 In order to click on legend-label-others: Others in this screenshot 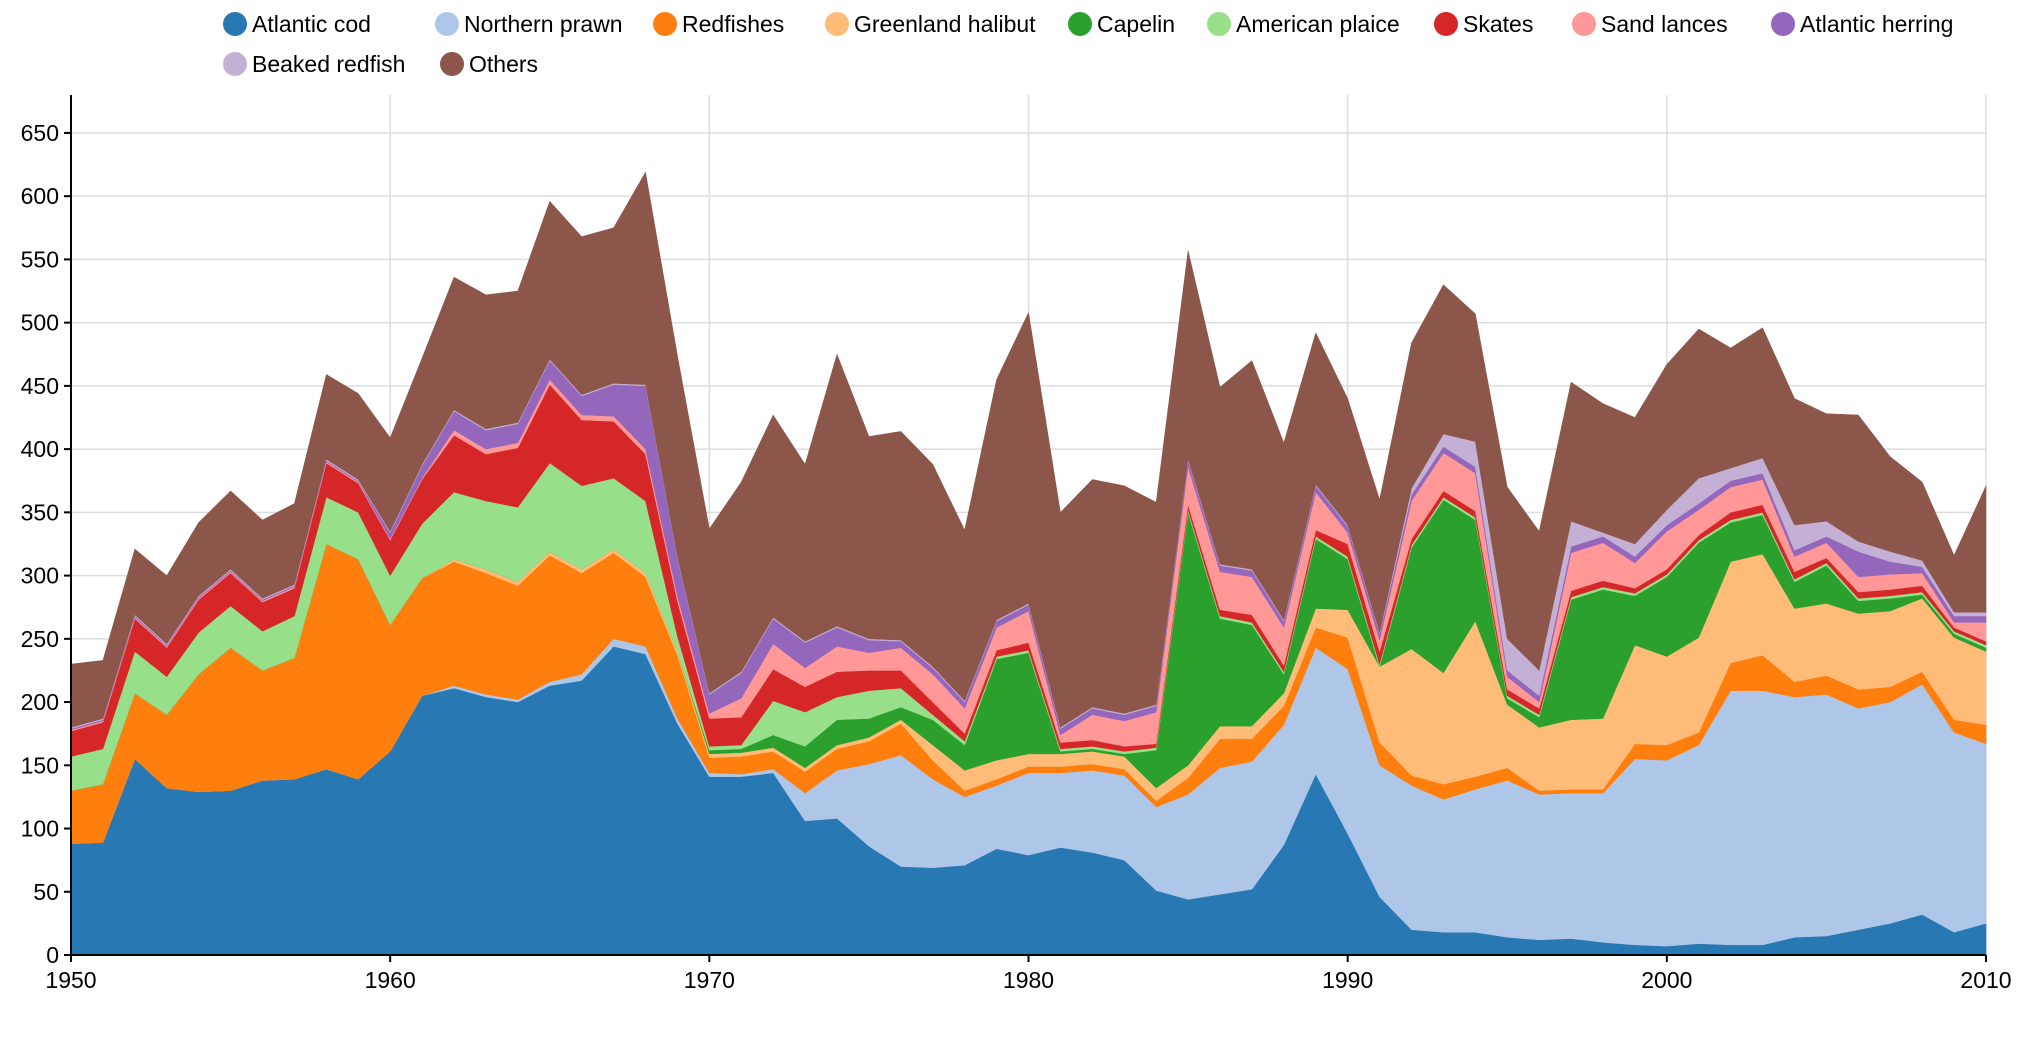, I will do `click(503, 64)`.